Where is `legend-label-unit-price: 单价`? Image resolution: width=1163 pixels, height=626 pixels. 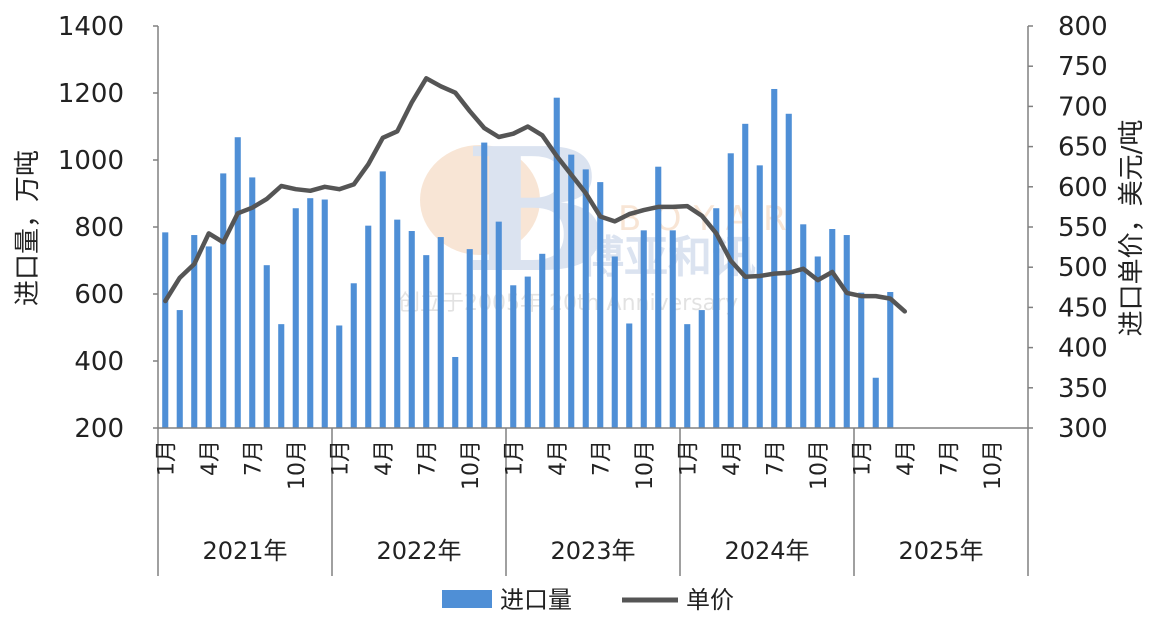 legend-label-unit-price: 单价 is located at coordinates (710, 600).